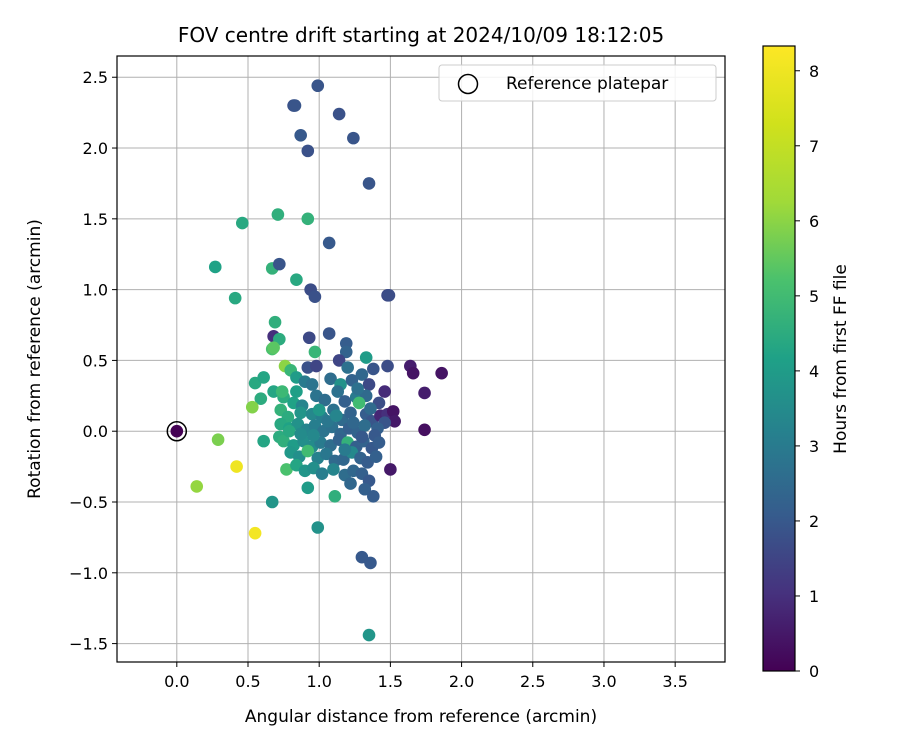 This screenshot has width=900, height=755. I want to click on colorbar-tick-label: 3, so click(814, 446).